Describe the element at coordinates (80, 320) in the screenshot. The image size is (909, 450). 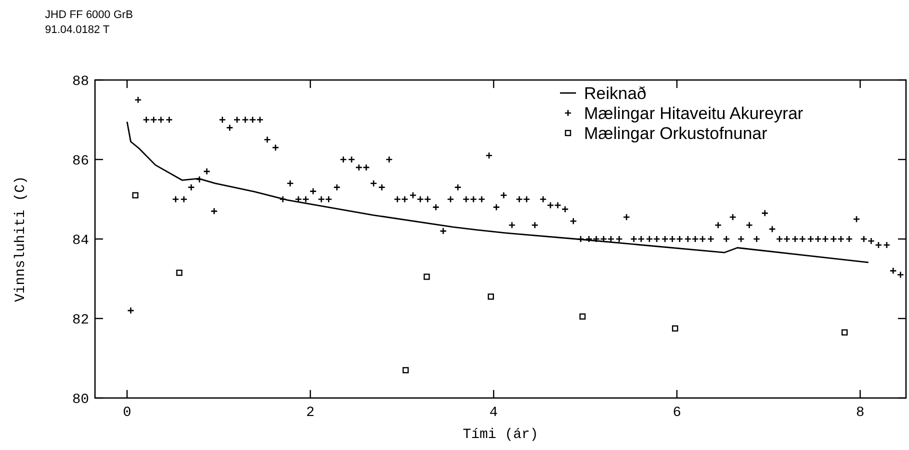
I see `y-tick-label: 82` at that location.